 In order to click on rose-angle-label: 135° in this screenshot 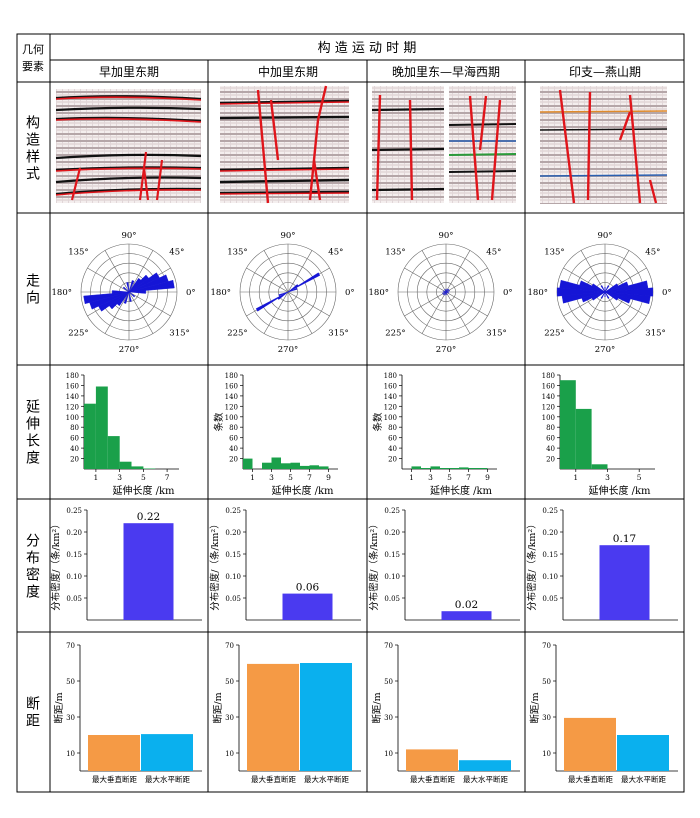, I will do `click(395, 253)`.